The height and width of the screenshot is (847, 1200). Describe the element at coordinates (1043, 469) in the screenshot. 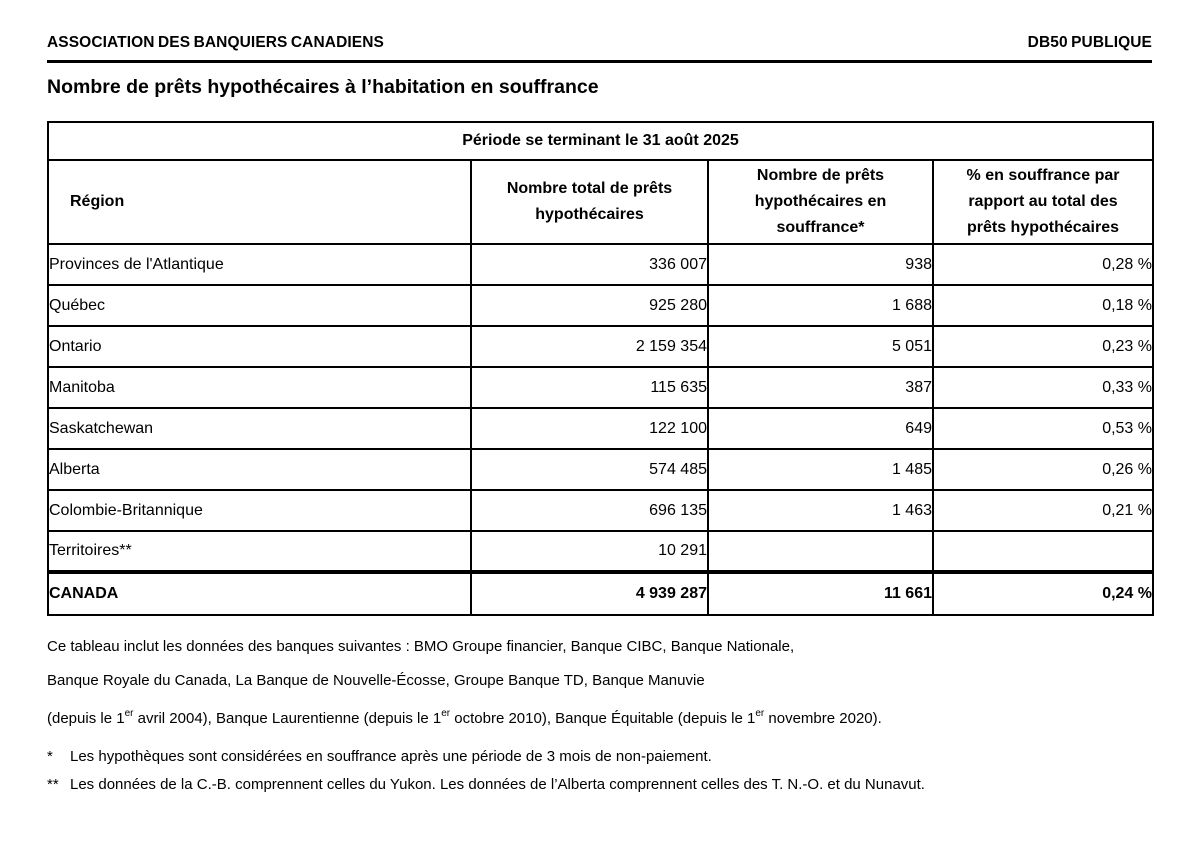

I see `percent-cell: 0,26 %` at that location.